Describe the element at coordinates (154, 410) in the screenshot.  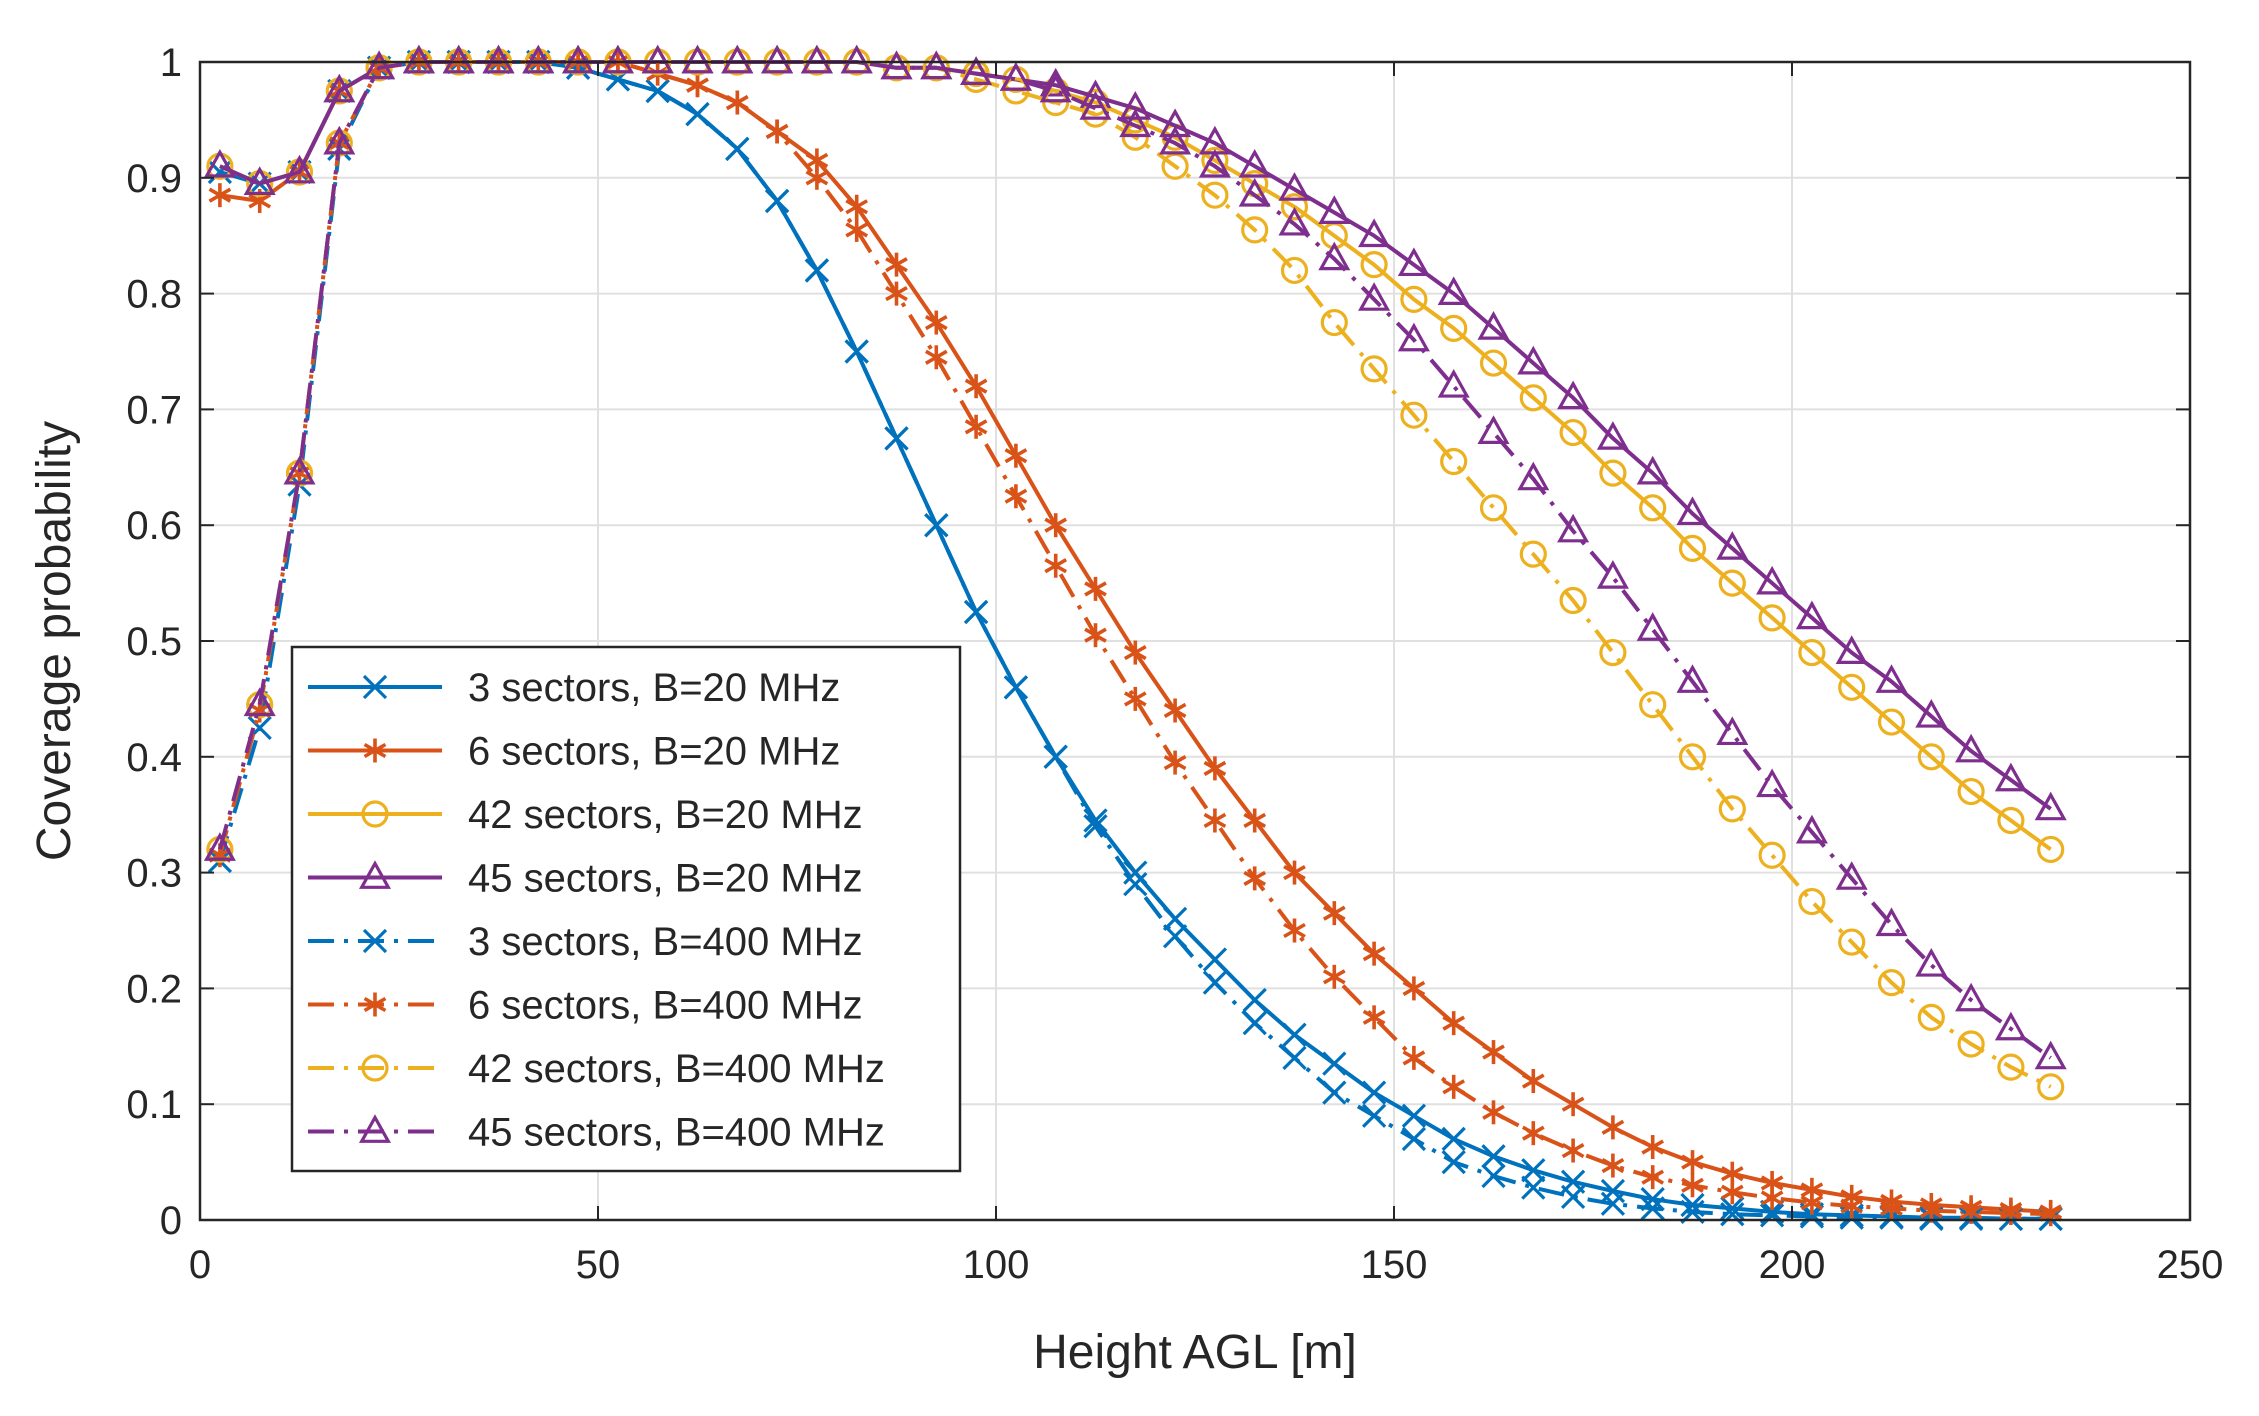
I see `y-tick-label: 0.7` at that location.